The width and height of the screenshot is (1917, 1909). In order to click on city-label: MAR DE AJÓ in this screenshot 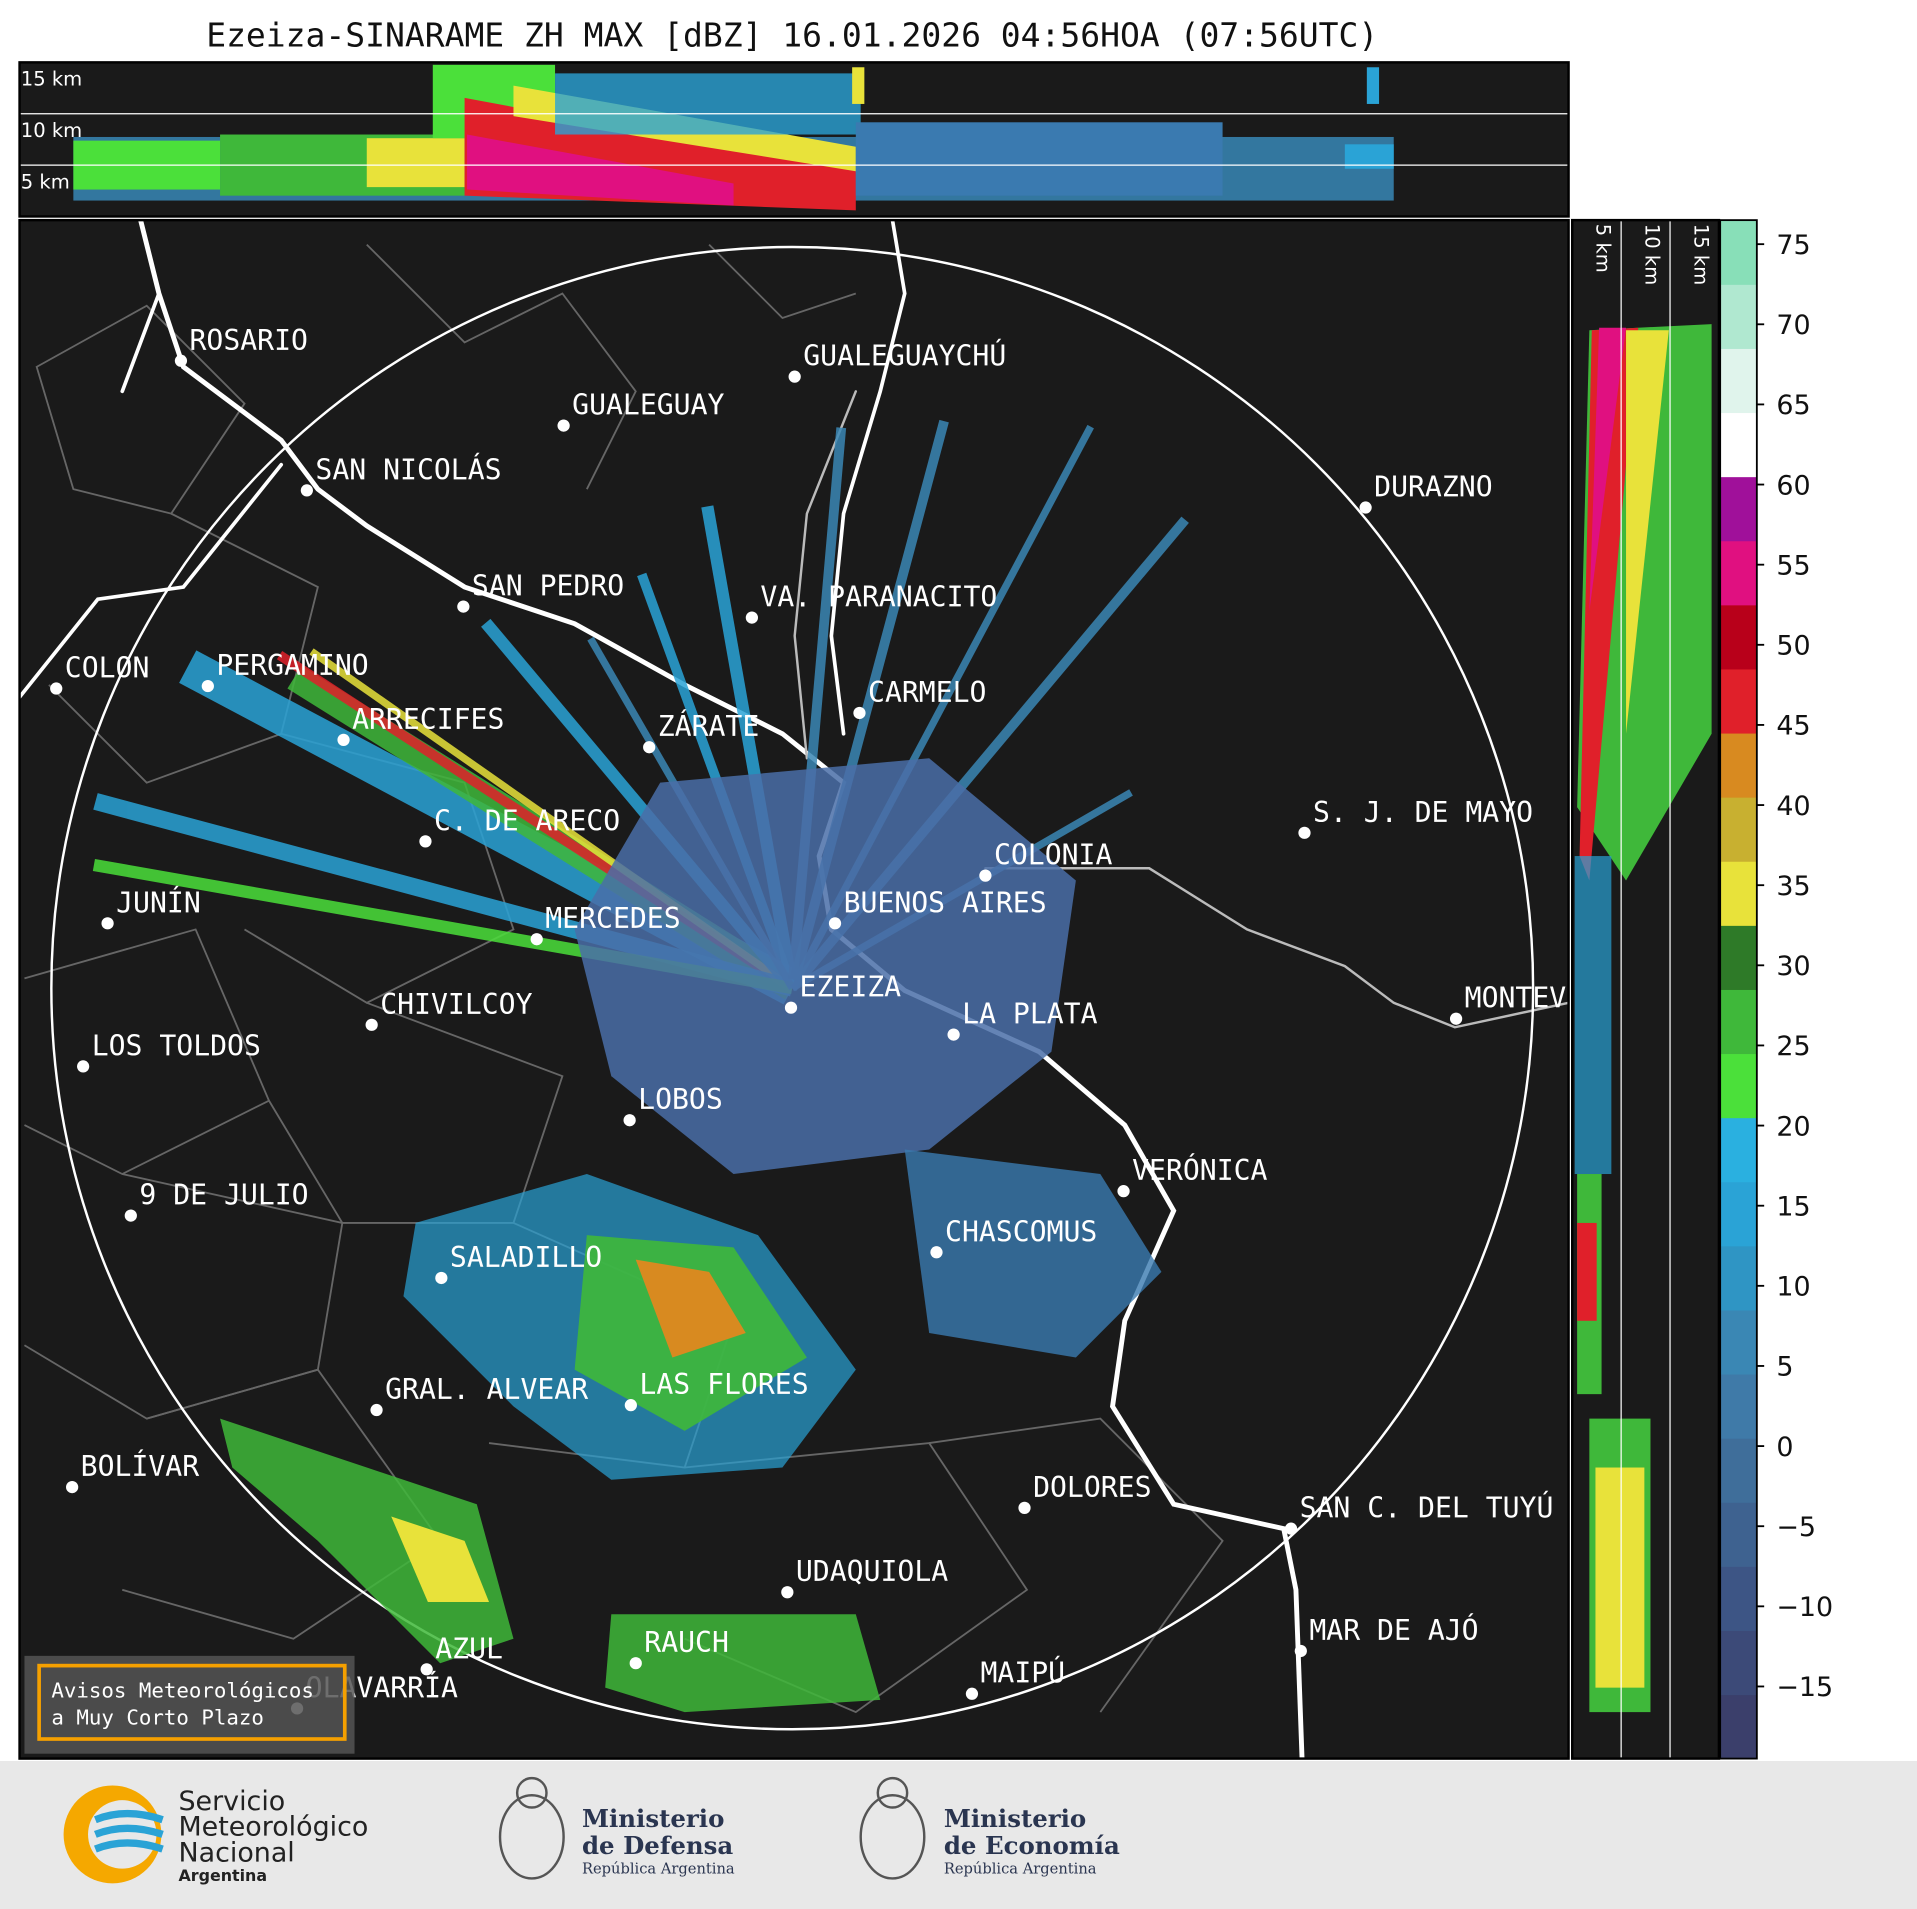, I will do `click(1393, 1630)`.